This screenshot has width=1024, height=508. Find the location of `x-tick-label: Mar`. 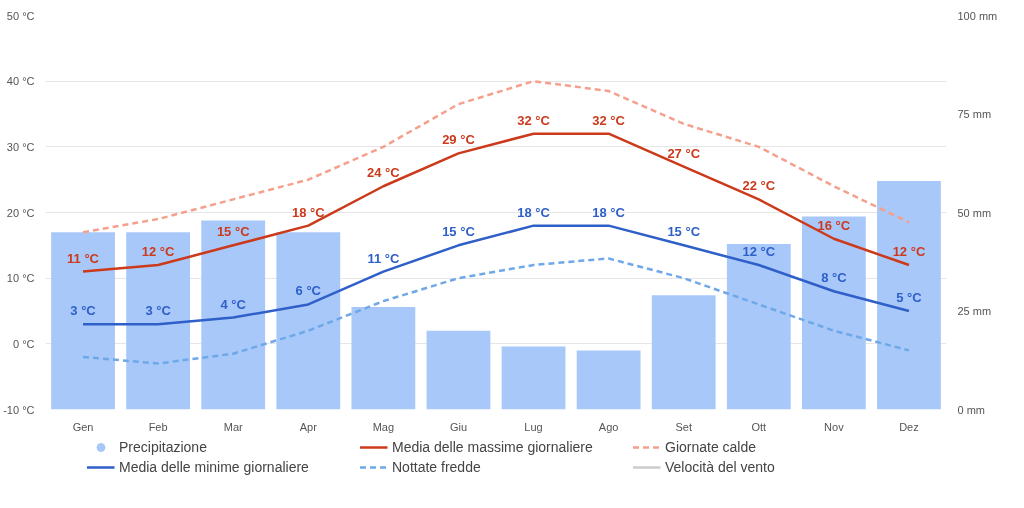

x-tick-label: Mar is located at coordinates (233, 426).